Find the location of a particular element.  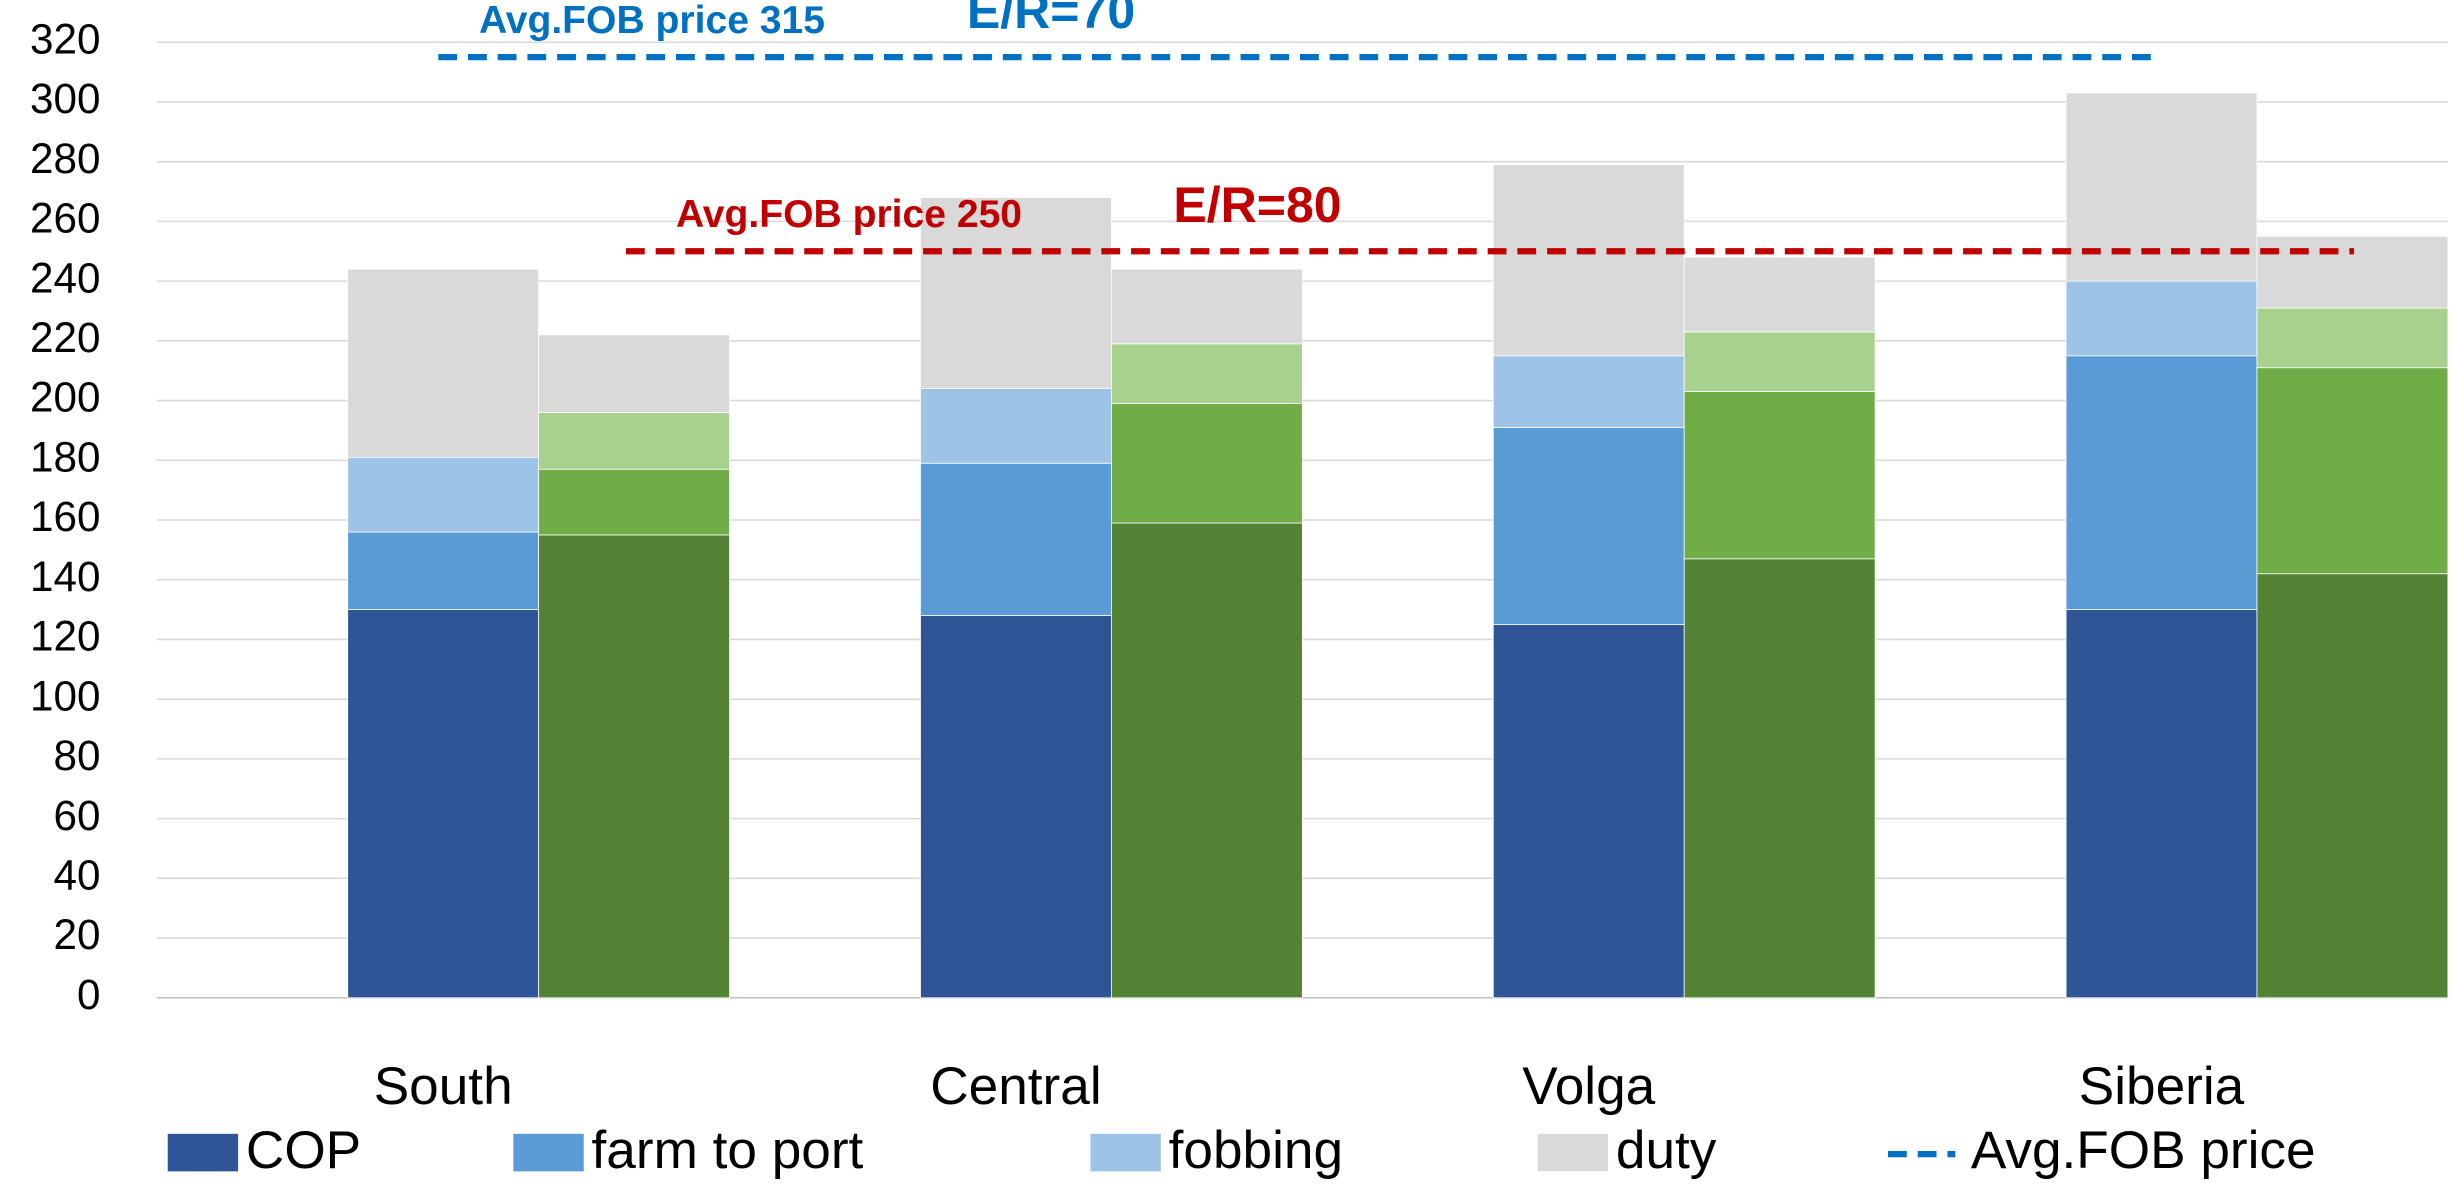

y-tick-label: 100 is located at coordinates (65, 695).